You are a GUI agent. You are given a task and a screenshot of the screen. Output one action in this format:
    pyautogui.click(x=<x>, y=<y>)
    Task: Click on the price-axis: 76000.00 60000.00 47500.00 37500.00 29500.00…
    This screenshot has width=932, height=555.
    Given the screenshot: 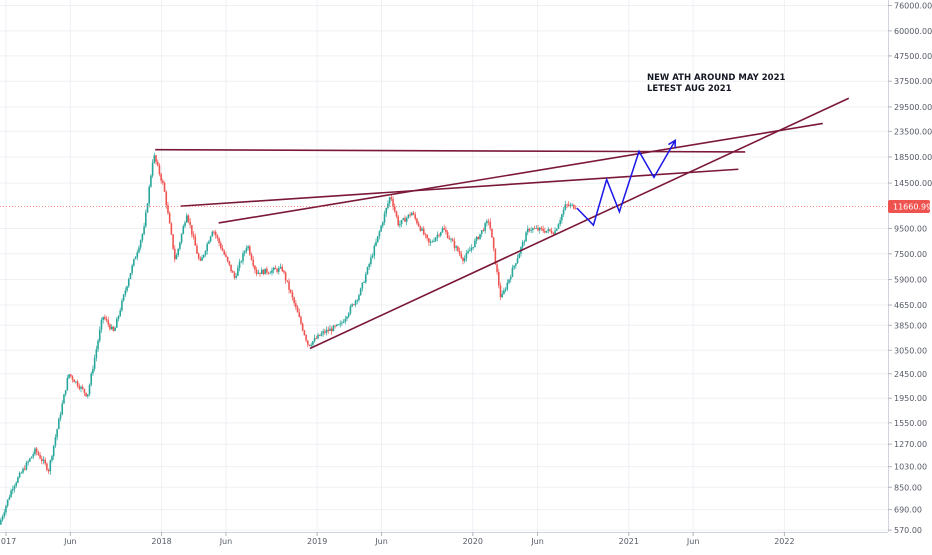 What is the action you would take?
    pyautogui.click(x=910, y=268)
    